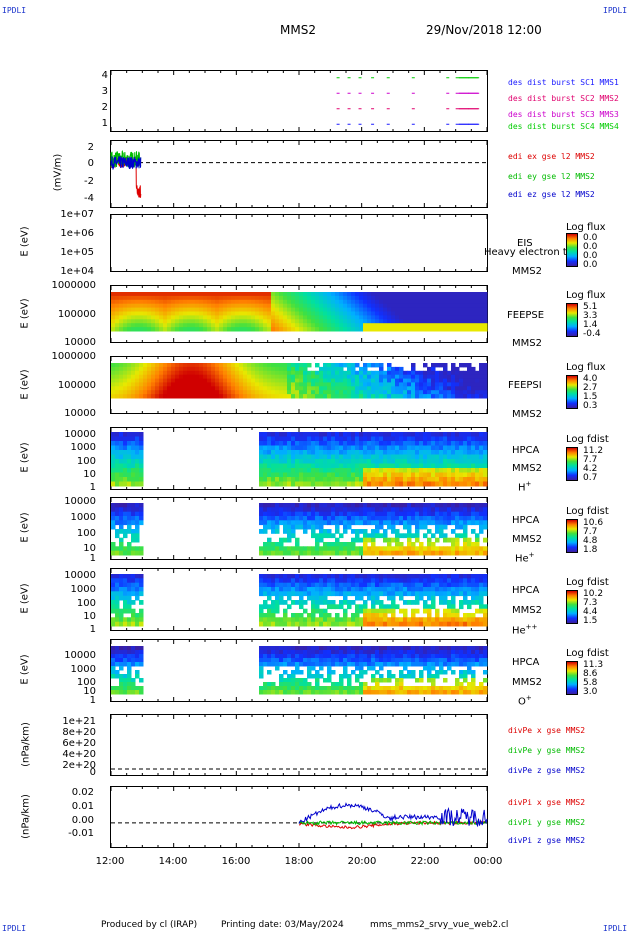 The width and height of the screenshot is (630, 934). I want to click on hpca-hepp-spacecraft-label: MMS2, so click(527, 610).